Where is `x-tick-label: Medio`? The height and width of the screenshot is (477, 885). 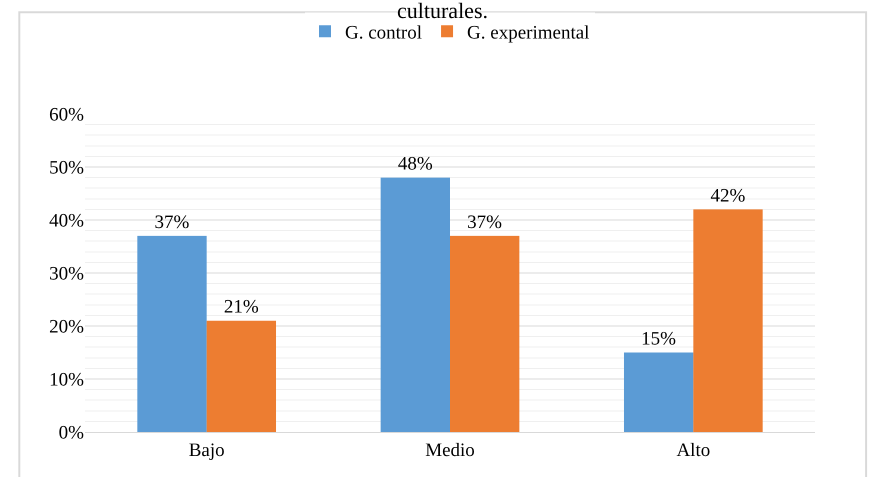
x-tick-label: Medio is located at coordinates (450, 450).